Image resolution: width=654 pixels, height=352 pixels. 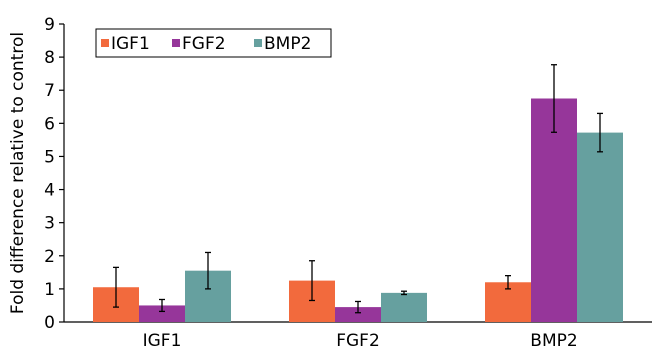 I want to click on y-axis-title: Fold difference relative to control, so click(x=18, y=173).